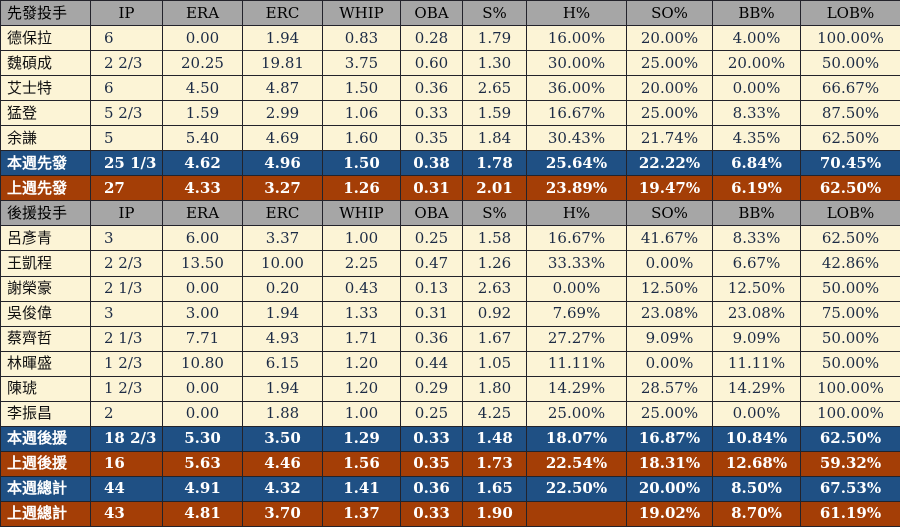  What do you see at coordinates (361, 213) in the screenshot?
I see `column-header: WHIP` at bounding box center [361, 213].